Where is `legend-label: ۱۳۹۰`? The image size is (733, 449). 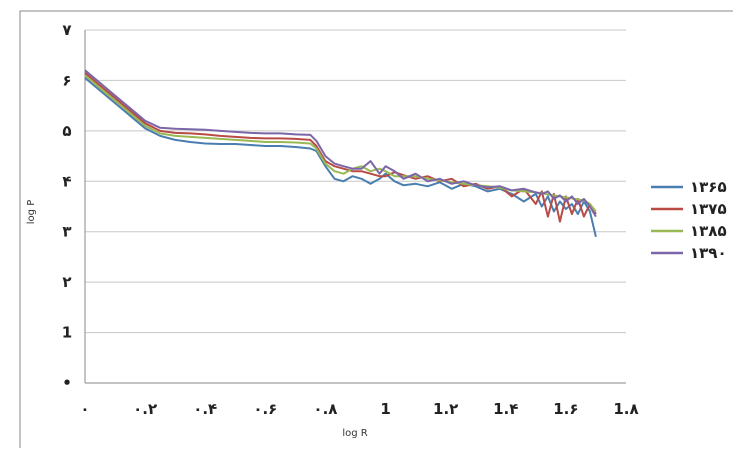 legend-label: ۱۳۹۰ is located at coordinates (708, 253).